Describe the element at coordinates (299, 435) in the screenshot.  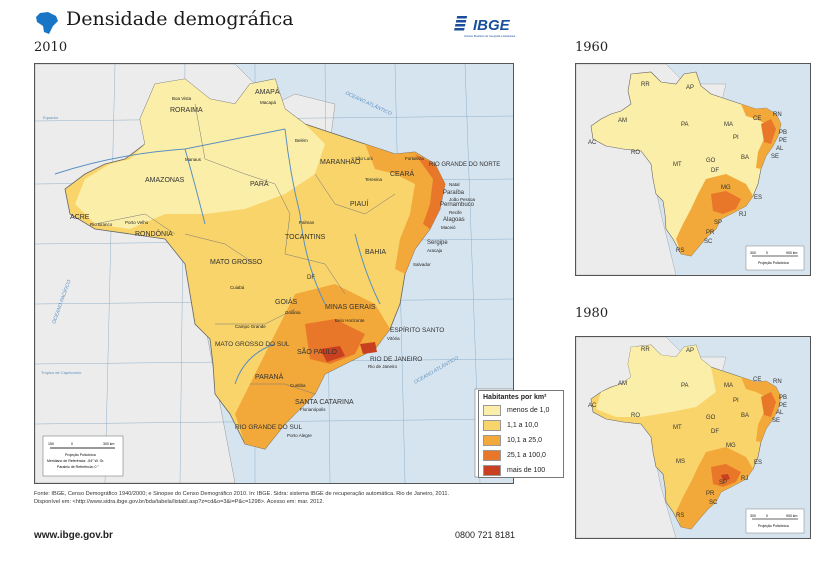
I see `city-label: Porto Alegre` at that location.